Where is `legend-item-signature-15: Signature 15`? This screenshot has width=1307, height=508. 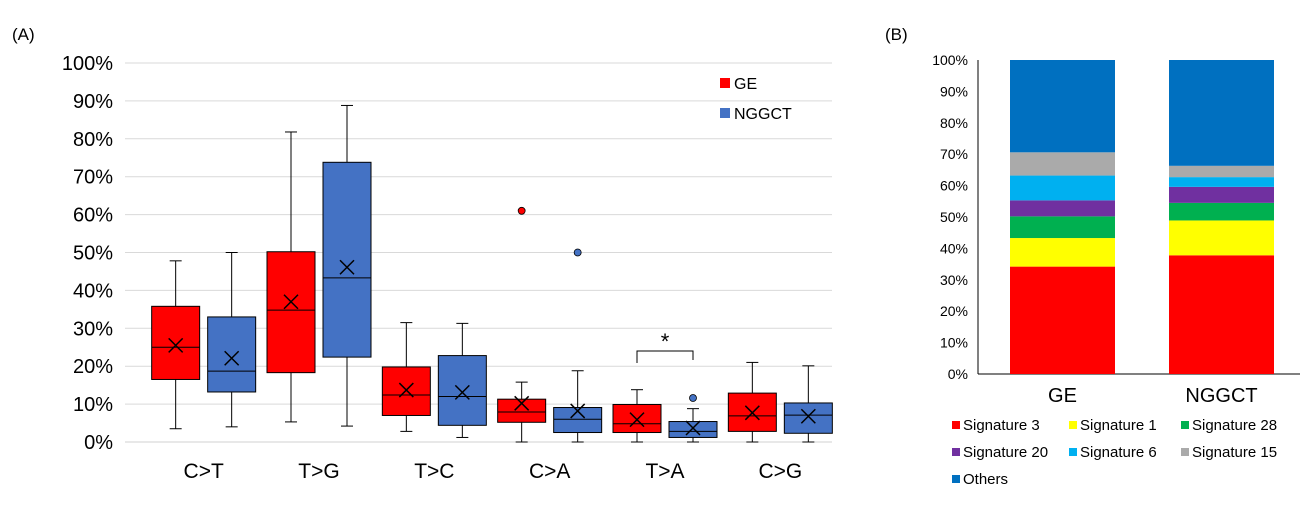
legend-item-signature-15: Signature 15 is located at coordinates (1229, 452).